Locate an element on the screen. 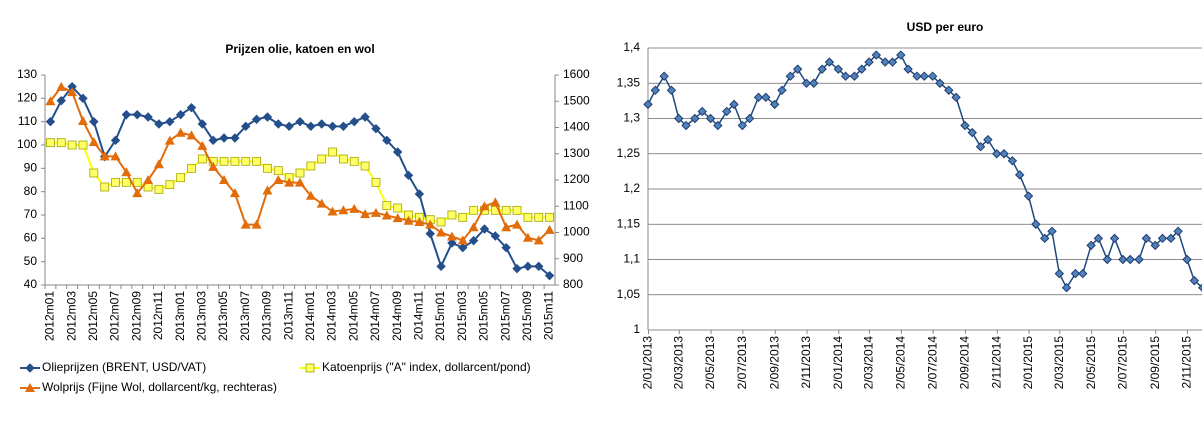 Image resolution: width=1202 pixels, height=421 pixels. y-tick-label: 1,3 is located at coordinates (631, 118).